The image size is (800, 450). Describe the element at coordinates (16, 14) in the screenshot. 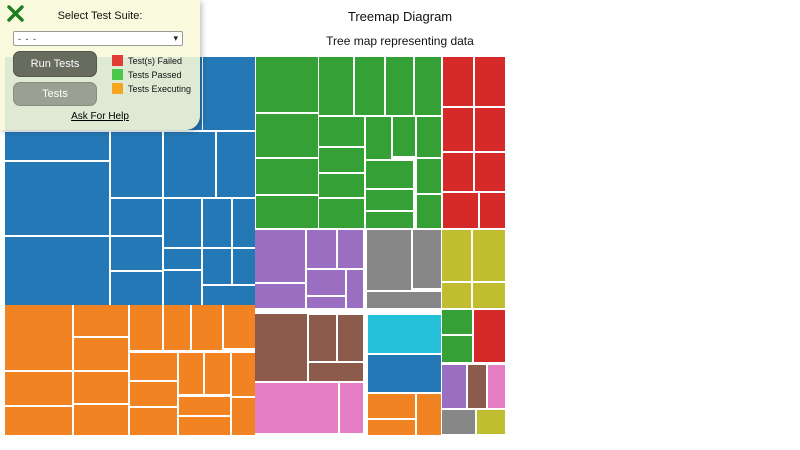

I see `close-icon` at that location.